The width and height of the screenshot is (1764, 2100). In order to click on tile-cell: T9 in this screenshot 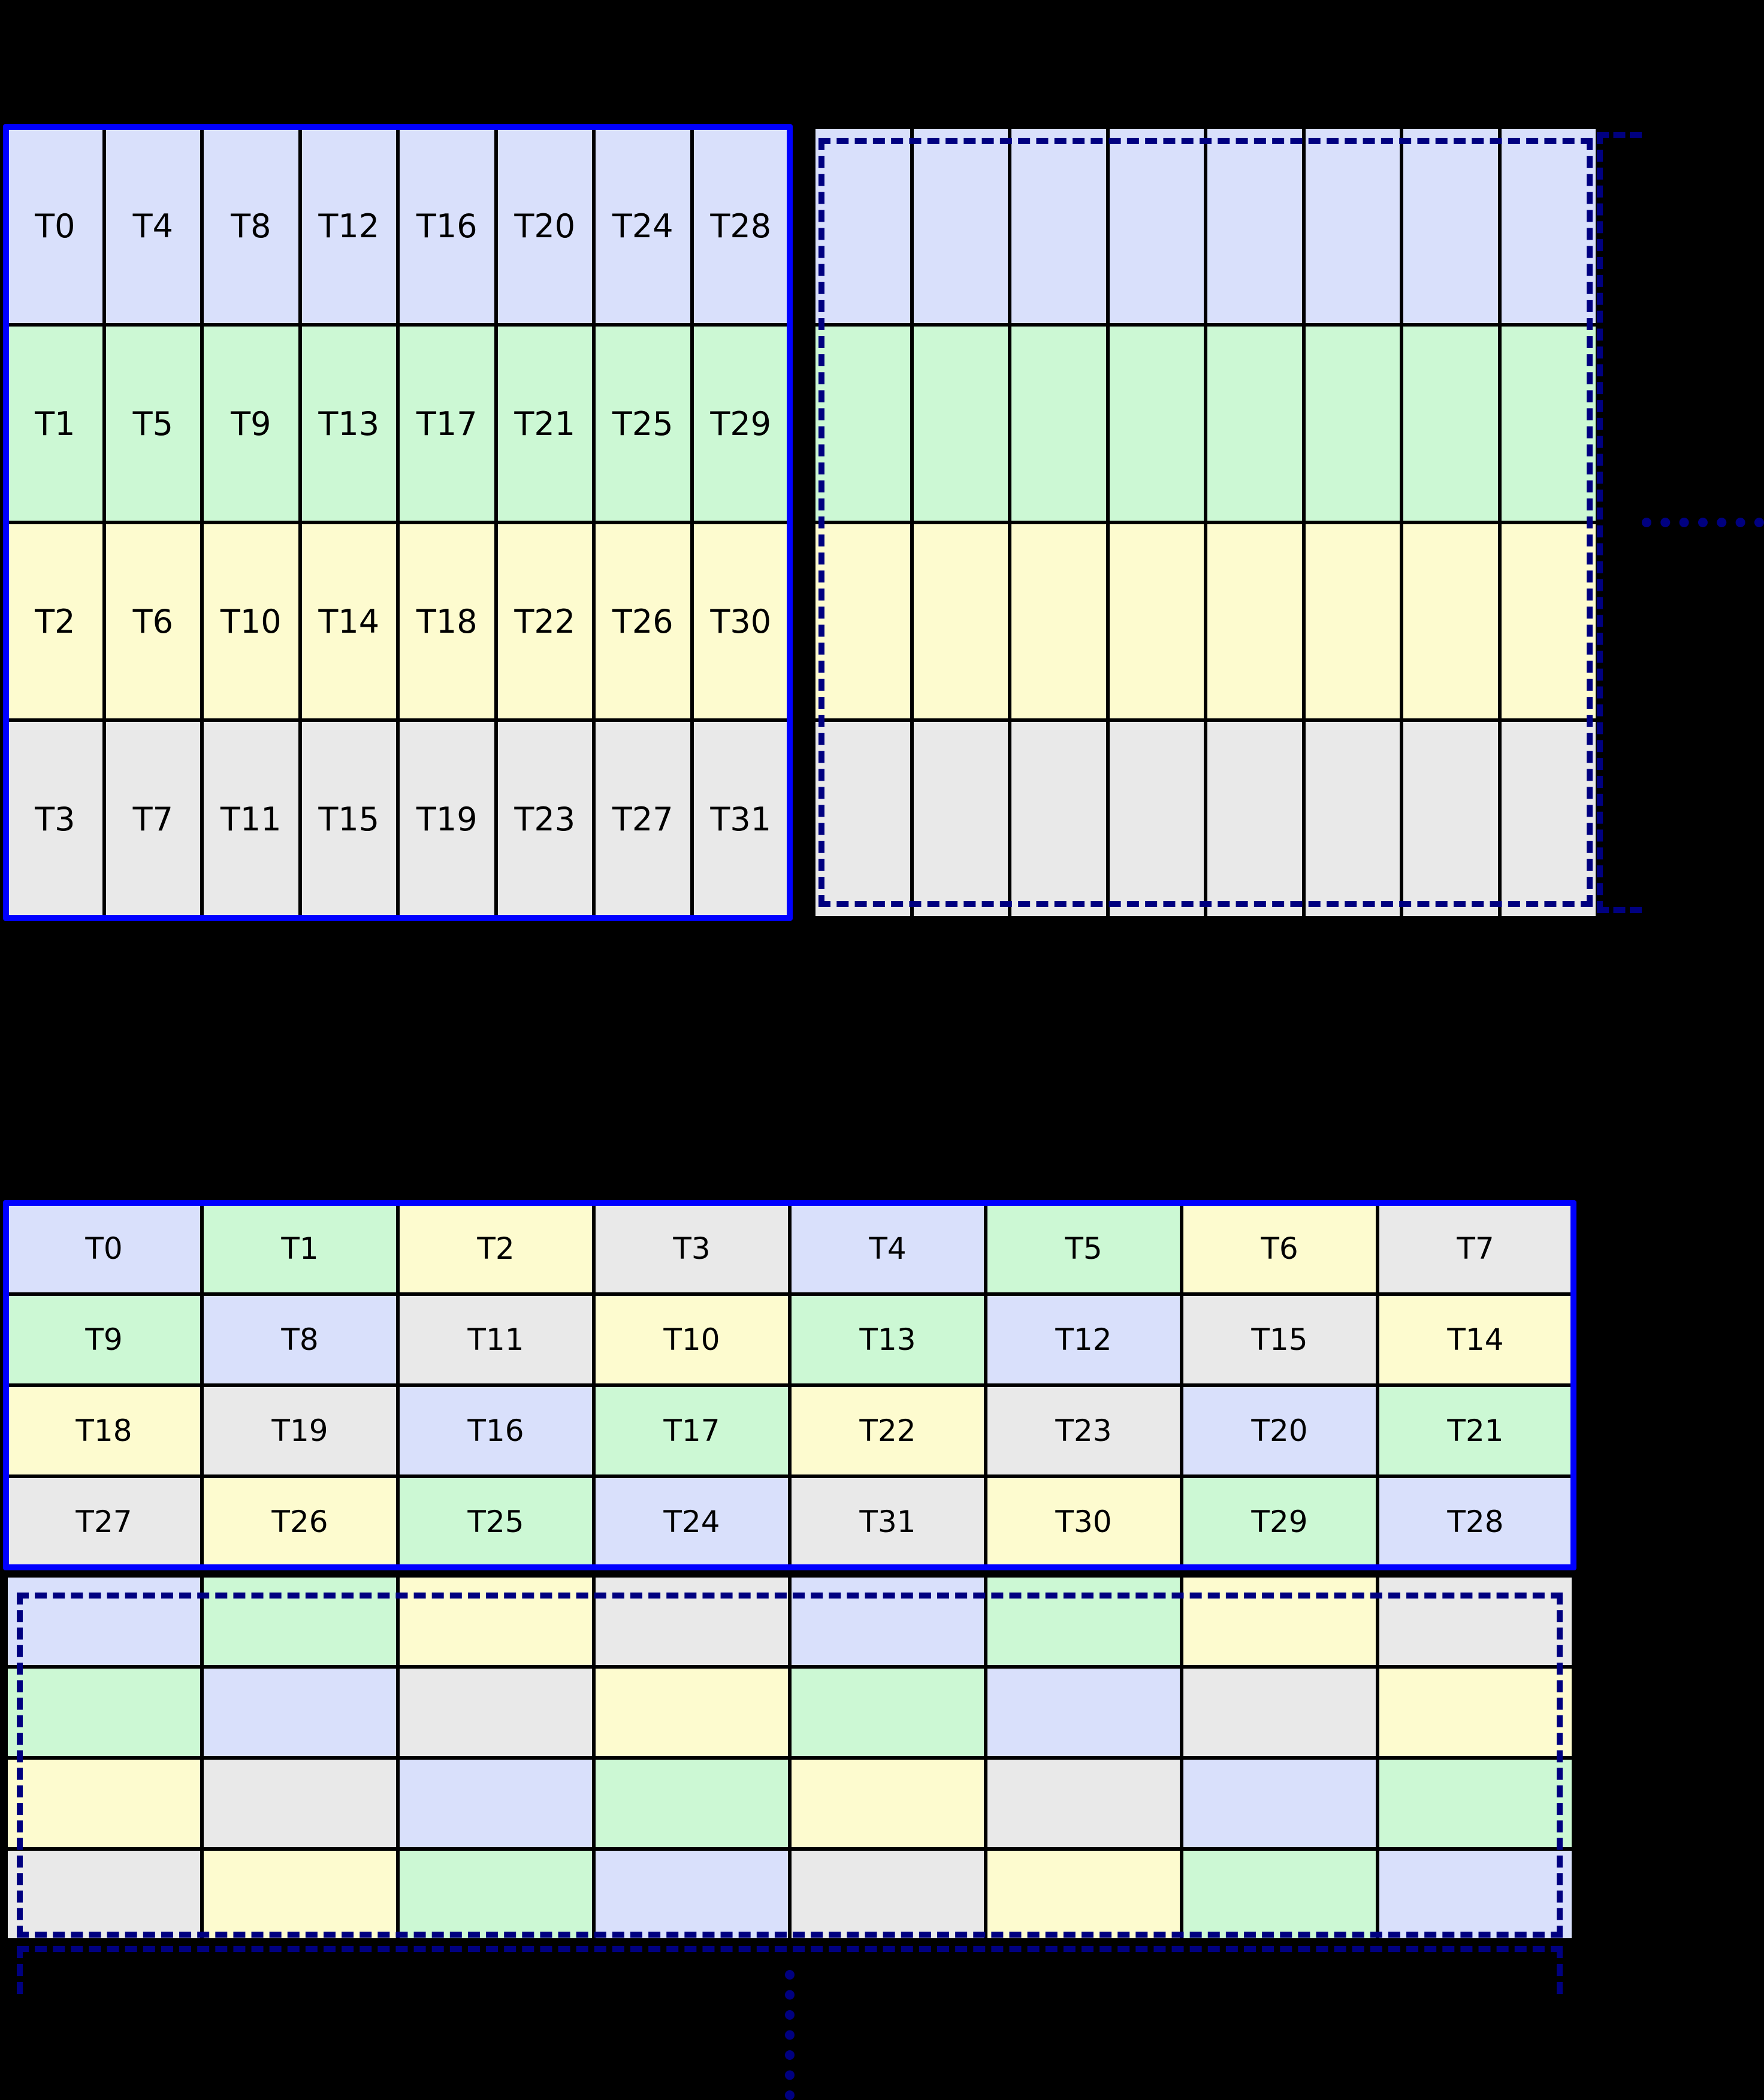, I will do `click(251, 424)`.